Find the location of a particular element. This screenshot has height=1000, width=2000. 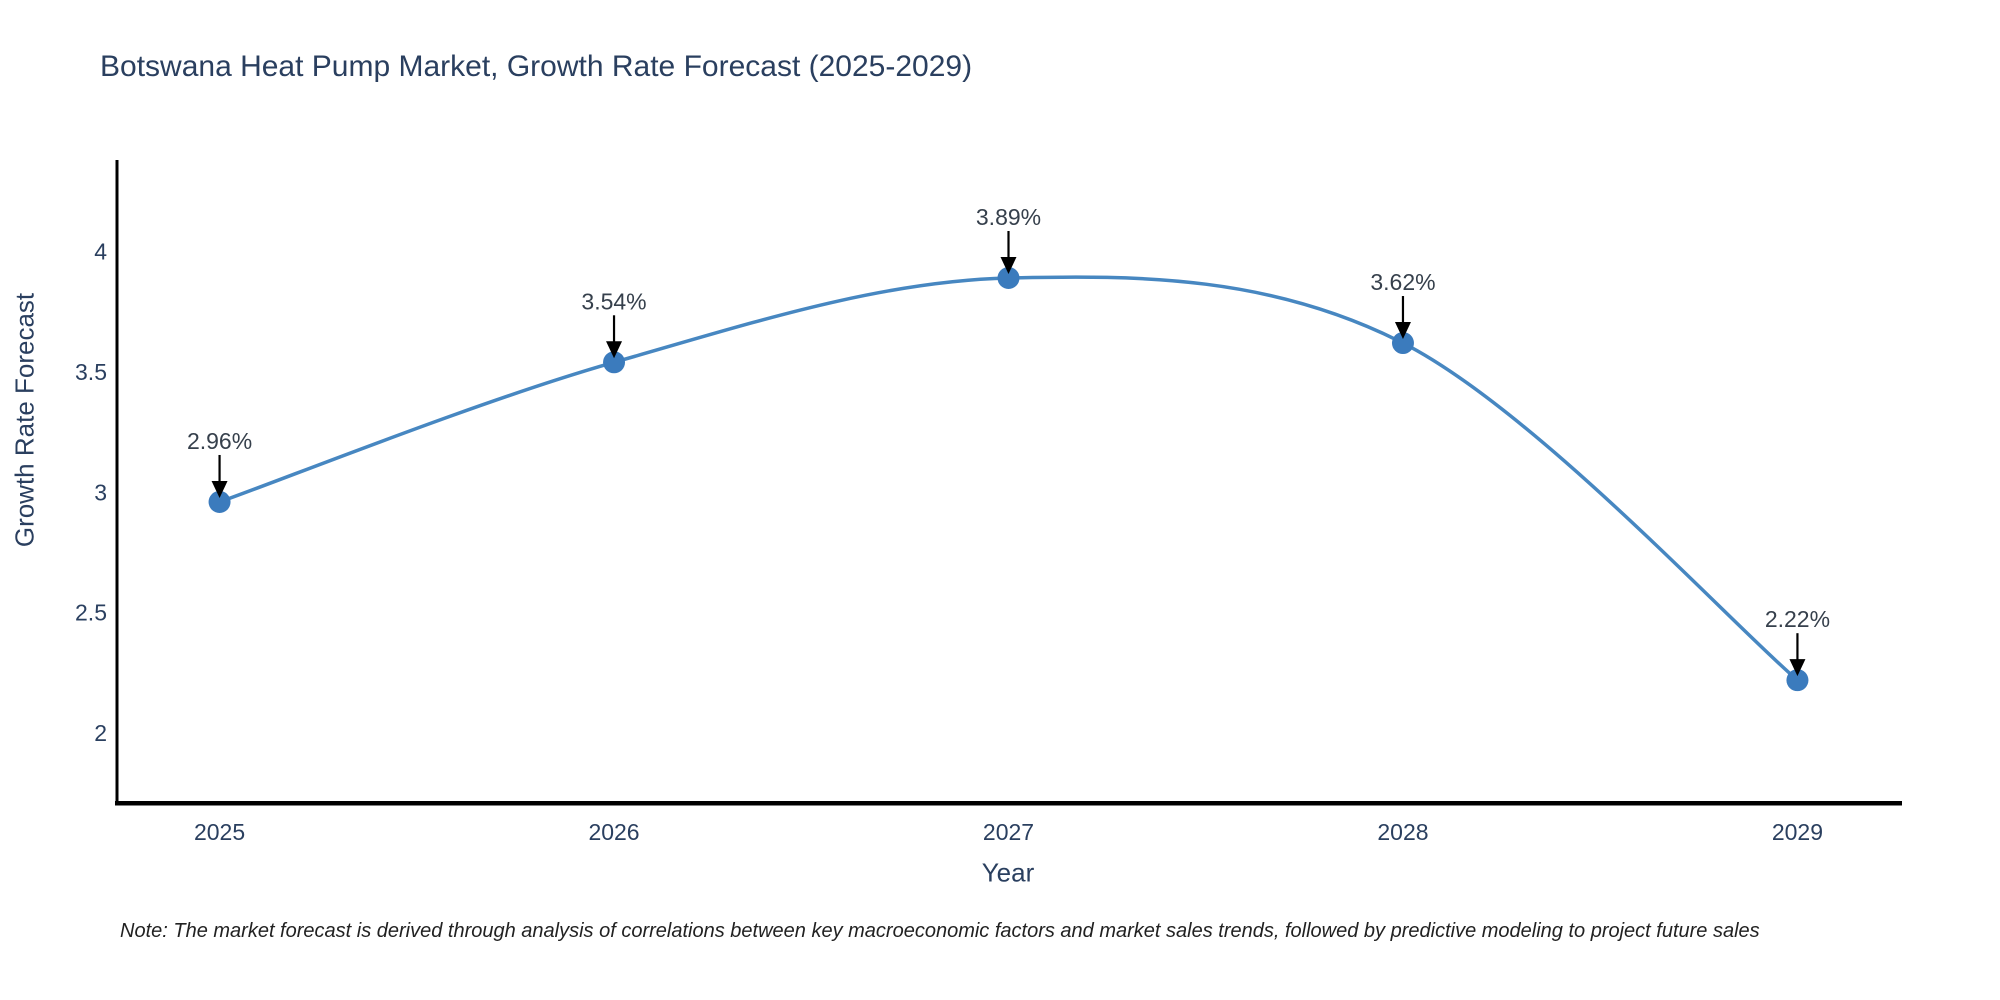

point-value-label: 2.22% is located at coordinates (1797, 619).